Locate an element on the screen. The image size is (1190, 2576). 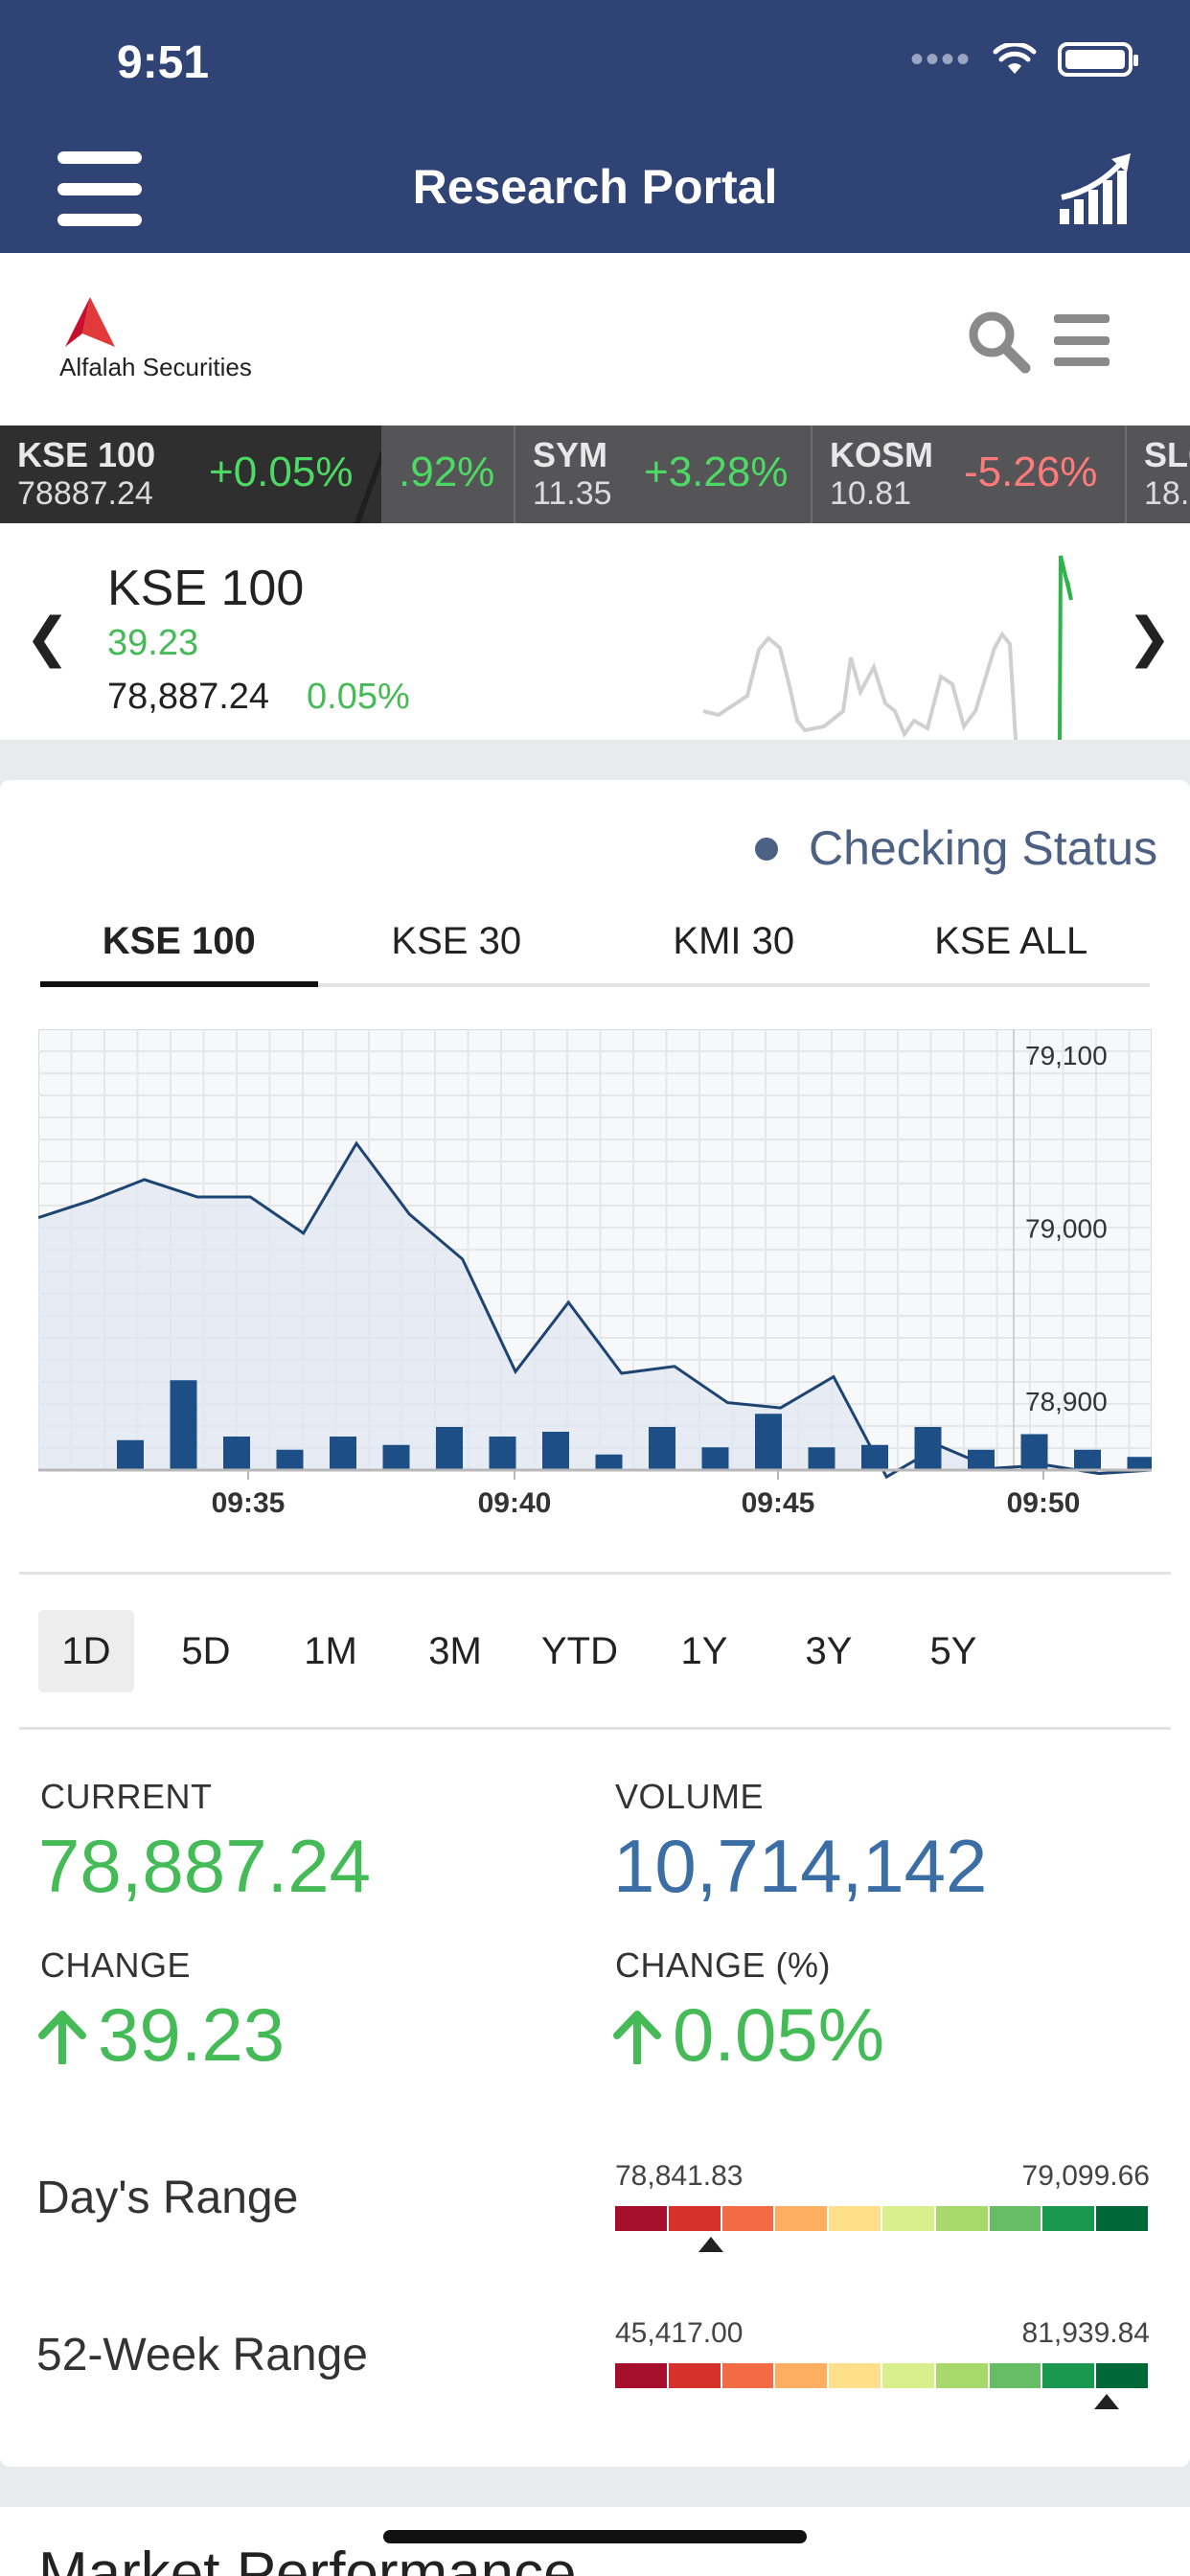
price-area is located at coordinates (595, 1310).